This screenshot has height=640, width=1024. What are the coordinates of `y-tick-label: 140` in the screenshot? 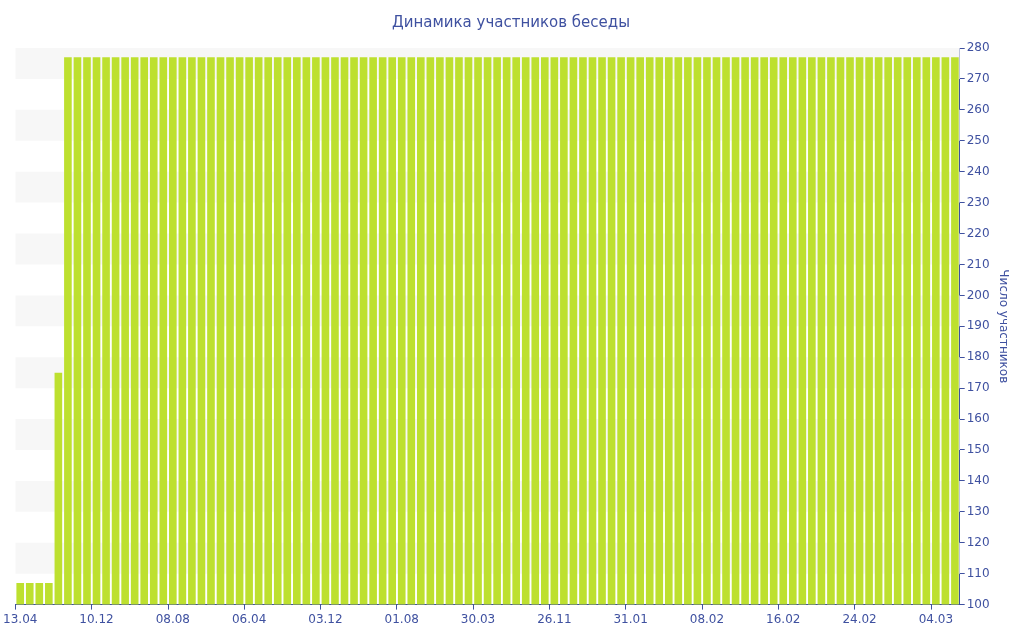 It's located at (978, 480).